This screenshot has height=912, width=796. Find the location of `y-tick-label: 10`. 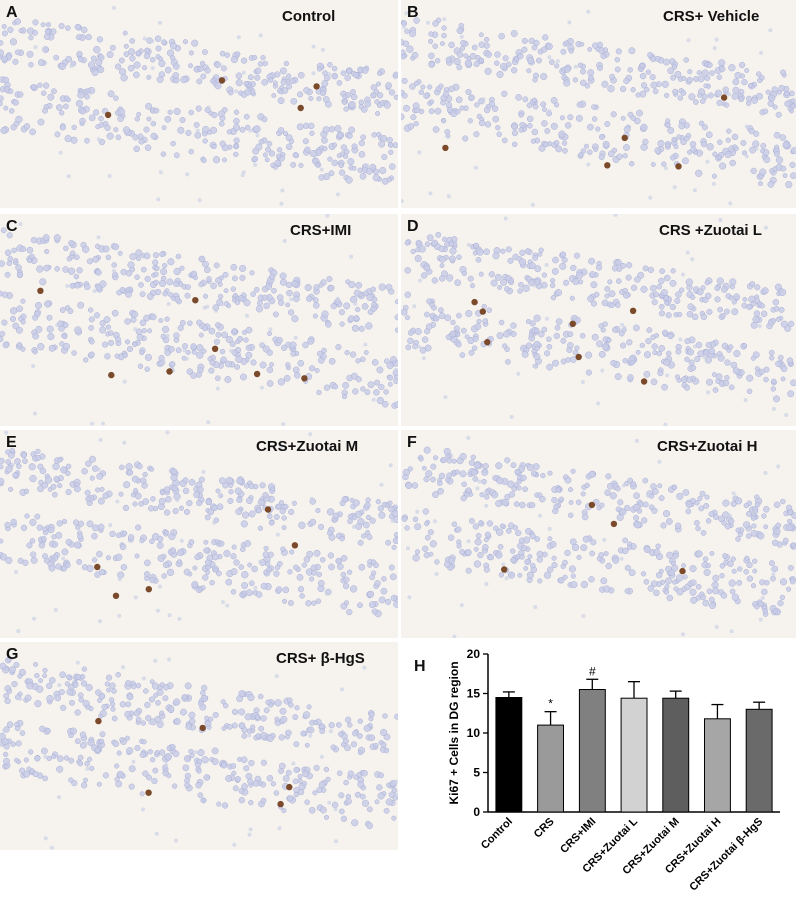

y-tick-label: 10 is located at coordinates (474, 733).